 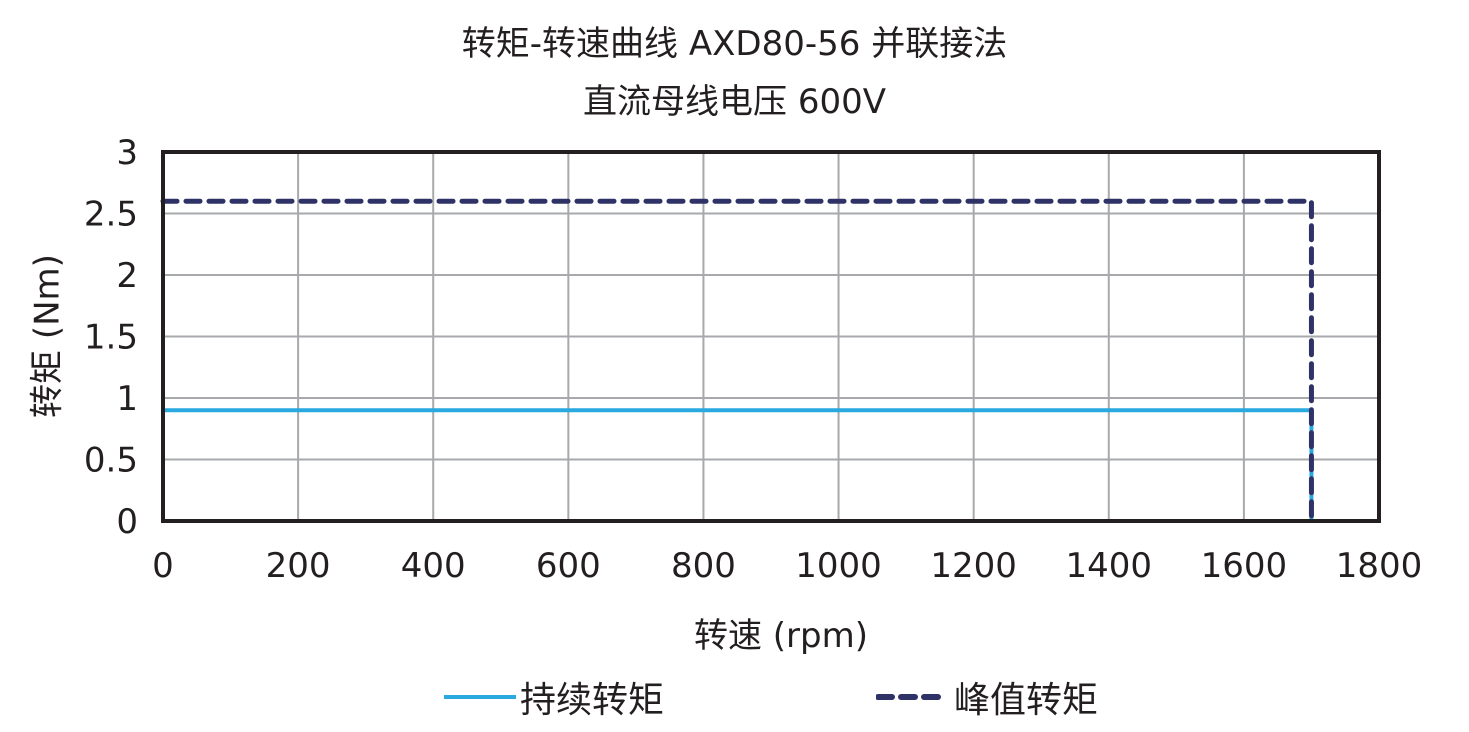 I want to click on y-tick-label: 2.5, so click(x=111, y=215).